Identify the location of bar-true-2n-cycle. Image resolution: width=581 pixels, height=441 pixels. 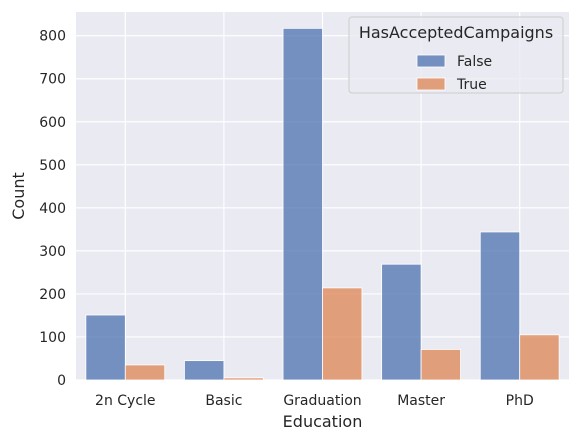
(145, 372).